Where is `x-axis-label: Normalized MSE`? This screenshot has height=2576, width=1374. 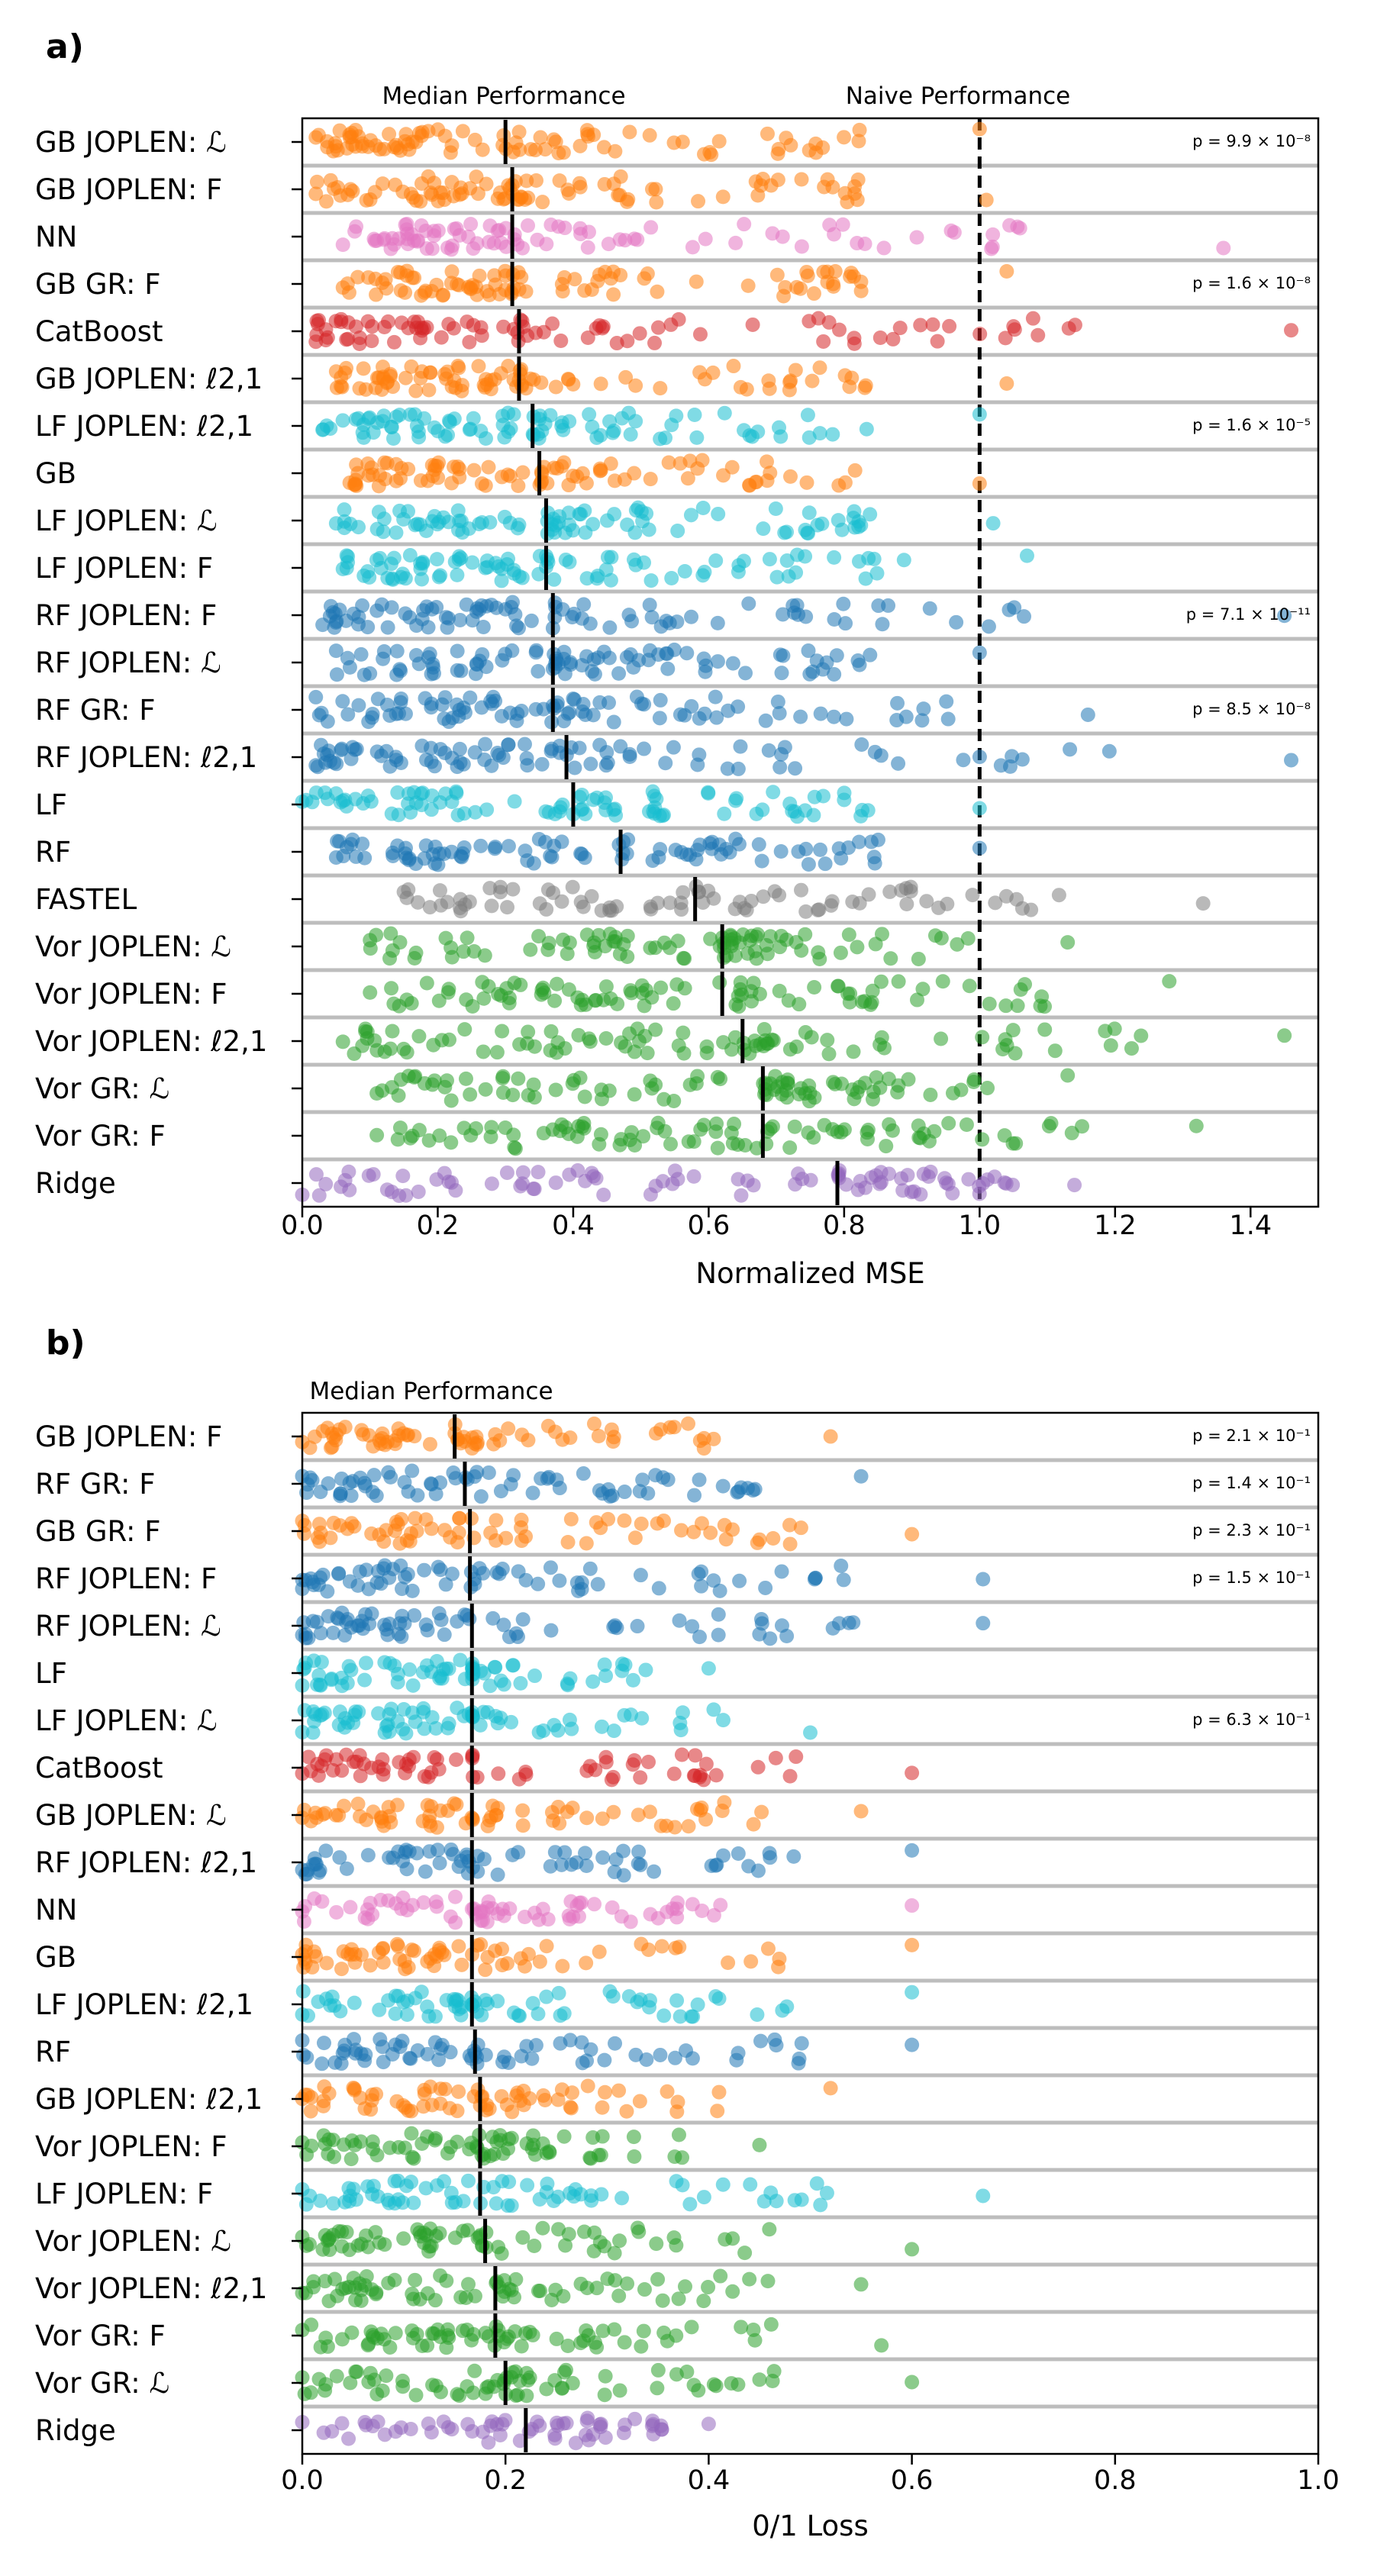
x-axis-label: Normalized MSE is located at coordinates (809, 1274).